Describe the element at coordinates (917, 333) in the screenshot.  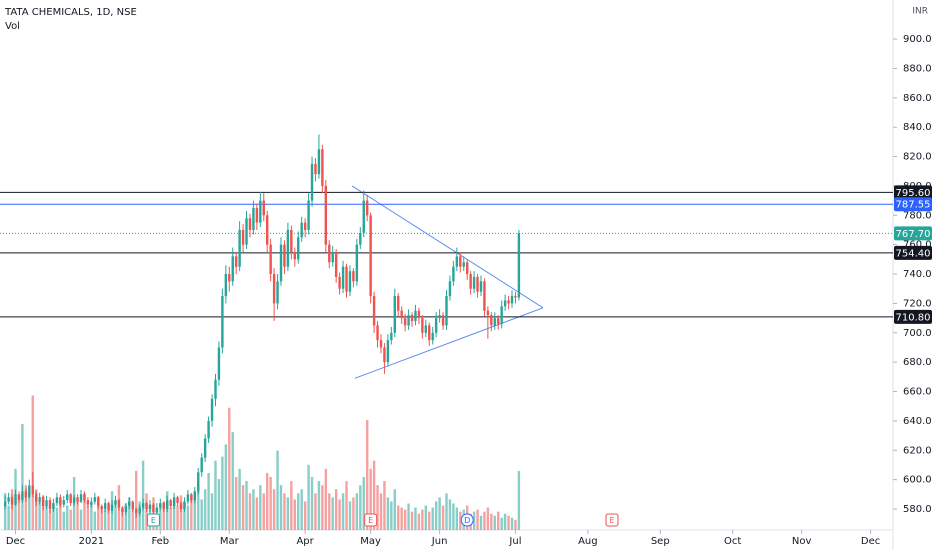
I see `y-tick-label: 700.00` at that location.